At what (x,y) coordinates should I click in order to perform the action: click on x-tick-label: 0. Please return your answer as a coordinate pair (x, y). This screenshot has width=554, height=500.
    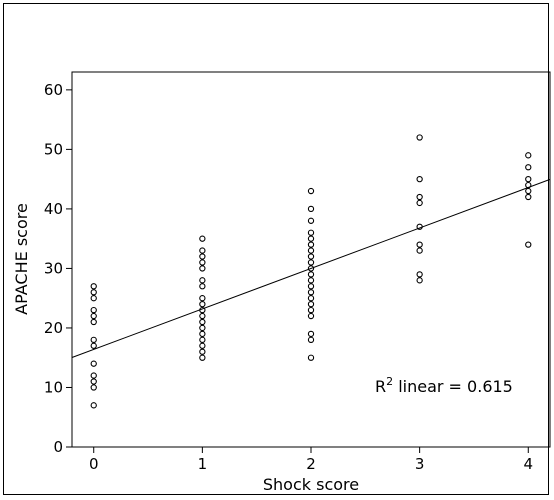
    Looking at the image, I should click on (94, 464).